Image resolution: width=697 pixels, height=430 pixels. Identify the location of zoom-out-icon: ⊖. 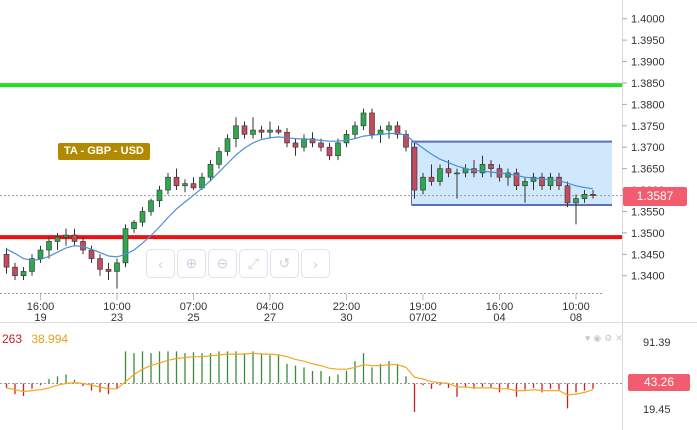
(222, 263).